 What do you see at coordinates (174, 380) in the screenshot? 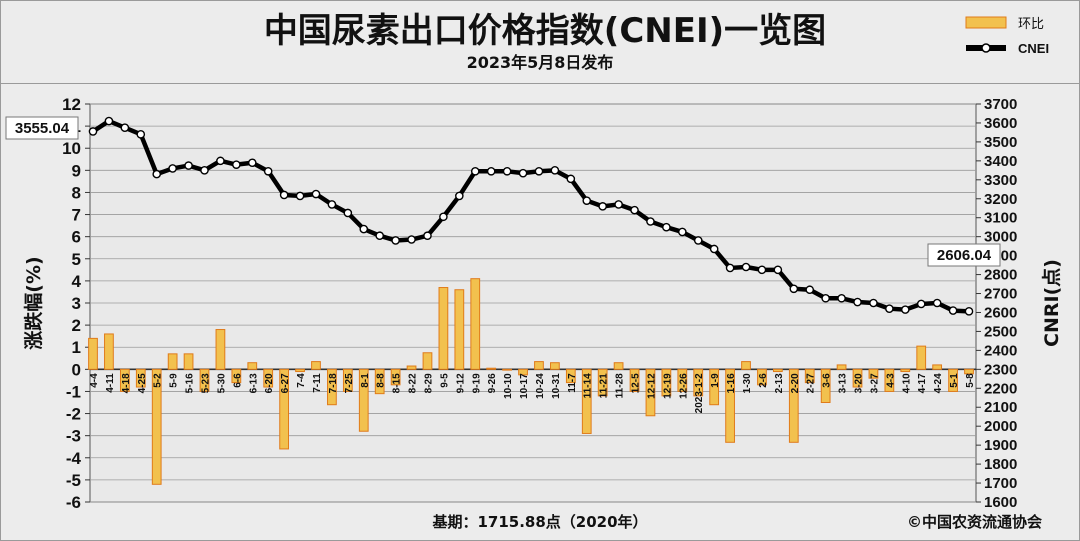
I see `x-tick-label: 5-9` at bounding box center [174, 380].